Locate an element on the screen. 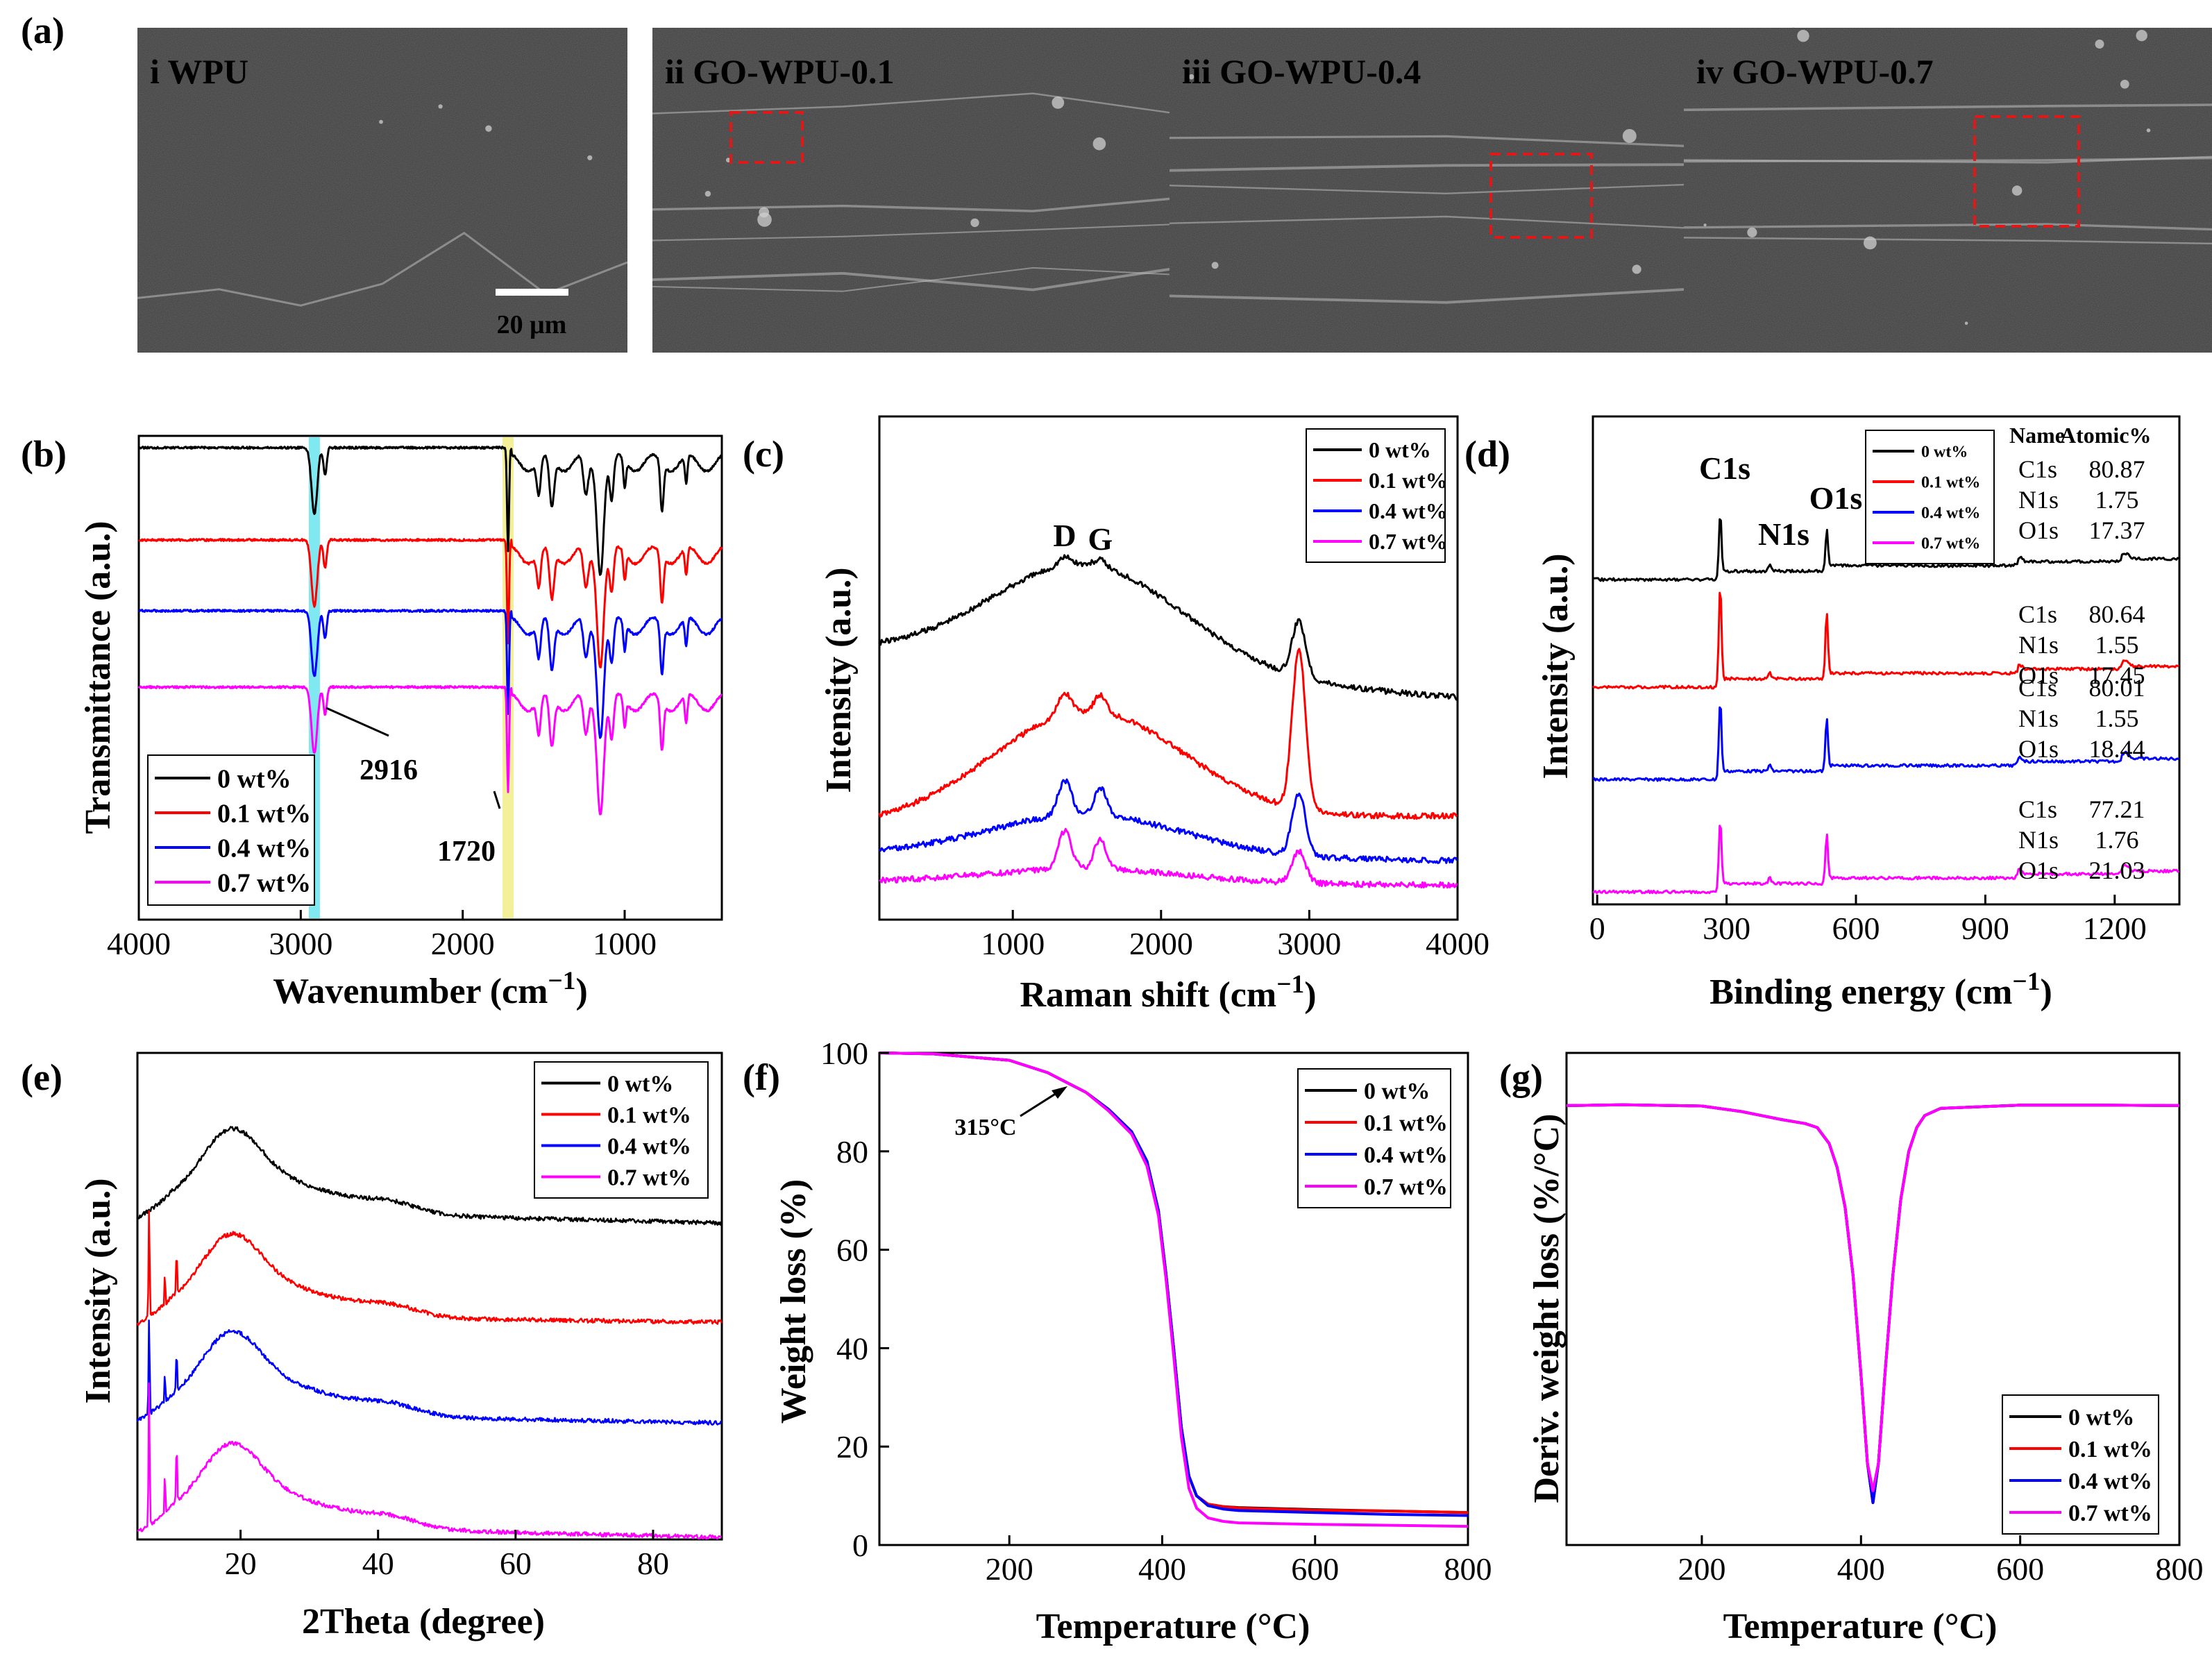 Image resolution: width=2212 pixels, height=1663 pixels. sem-title: iii GO-WPU-0.4 is located at coordinates (1302, 71).